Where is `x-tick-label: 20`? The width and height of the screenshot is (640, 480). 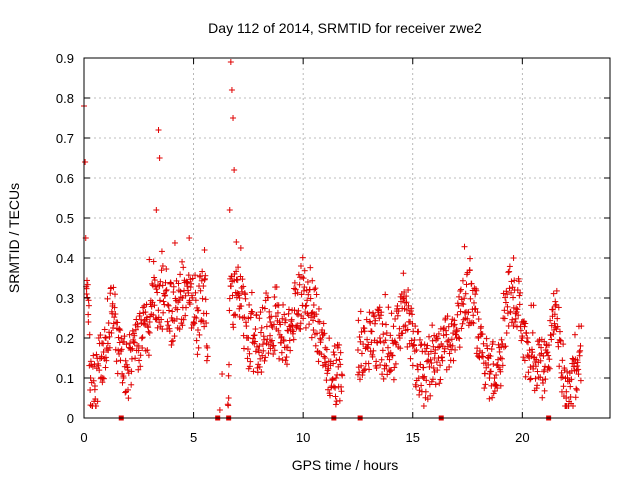 x-tick-label: 20 is located at coordinates (522, 437).